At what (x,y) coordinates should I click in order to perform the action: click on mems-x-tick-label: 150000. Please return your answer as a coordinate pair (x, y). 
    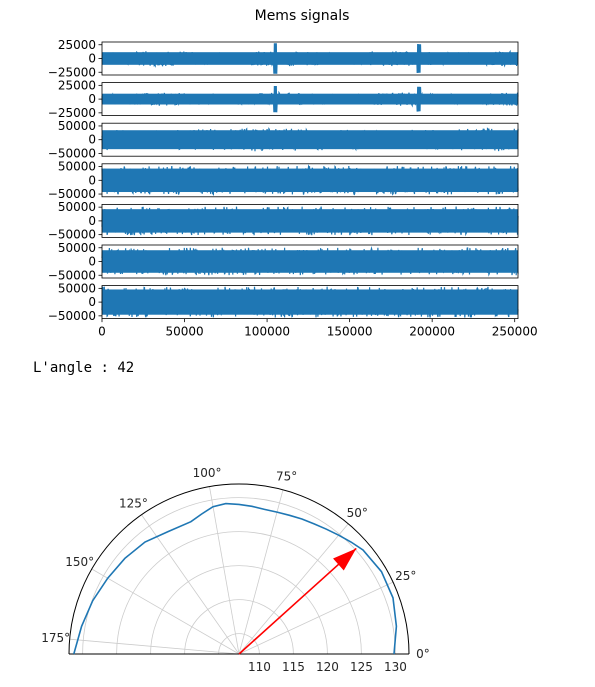
    Looking at the image, I should click on (350, 332).